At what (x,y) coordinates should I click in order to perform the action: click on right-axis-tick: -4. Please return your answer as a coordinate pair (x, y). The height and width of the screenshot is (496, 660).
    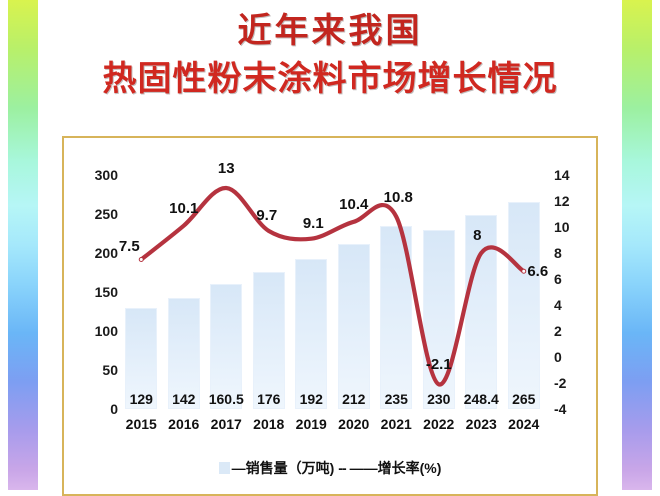
    Looking at the image, I should click on (560, 409).